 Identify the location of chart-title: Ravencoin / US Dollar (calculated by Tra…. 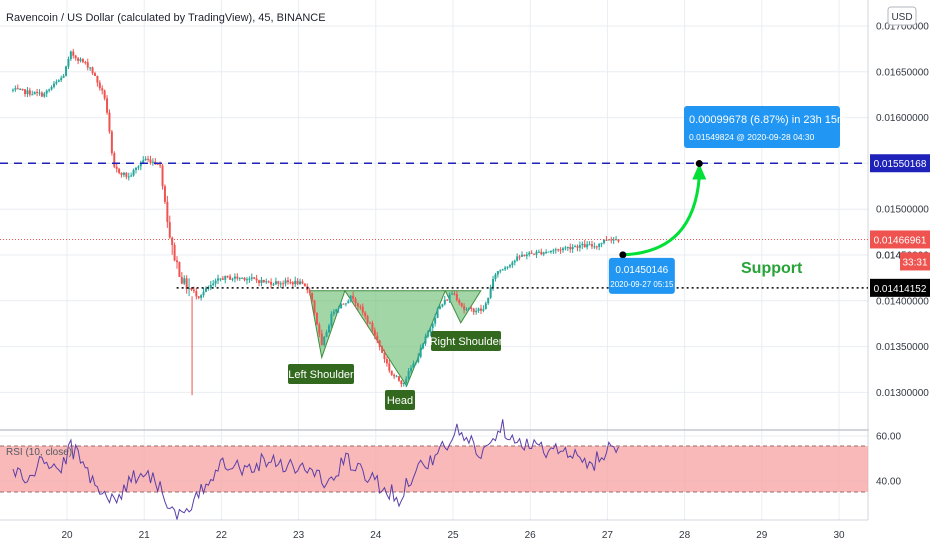
(166, 18).